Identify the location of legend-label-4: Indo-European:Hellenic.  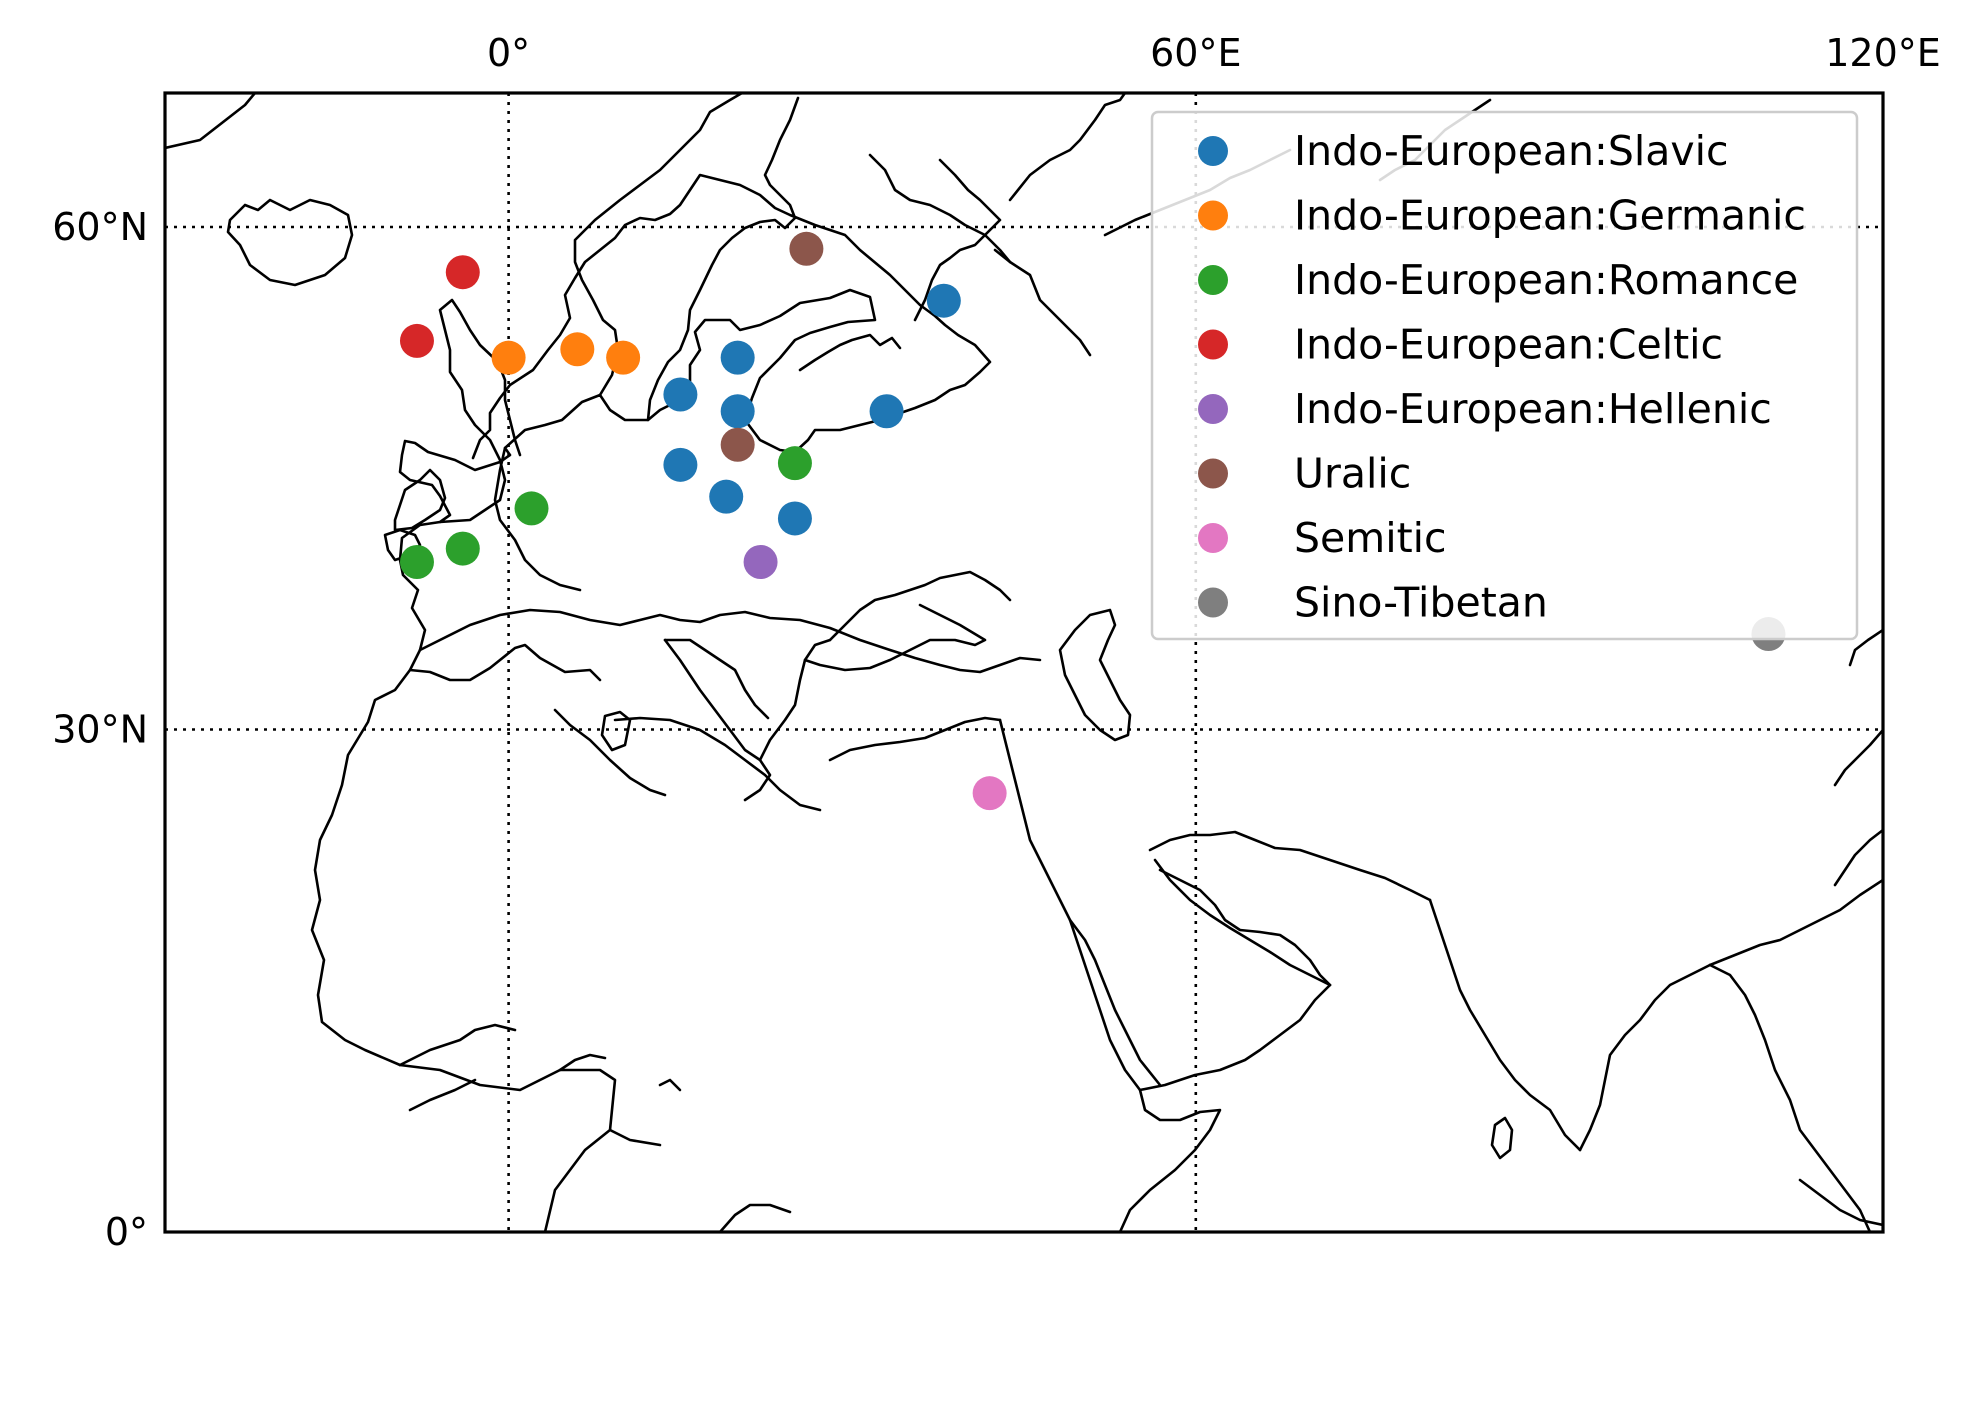
(1533, 409).